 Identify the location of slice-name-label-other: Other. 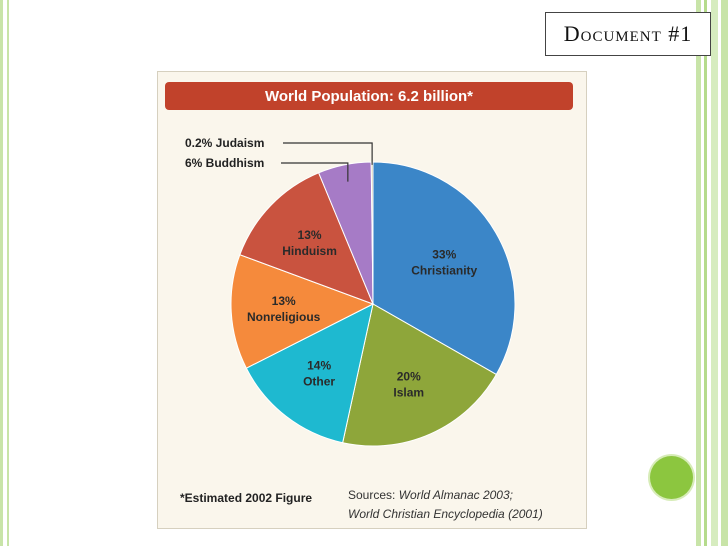
(319, 382).